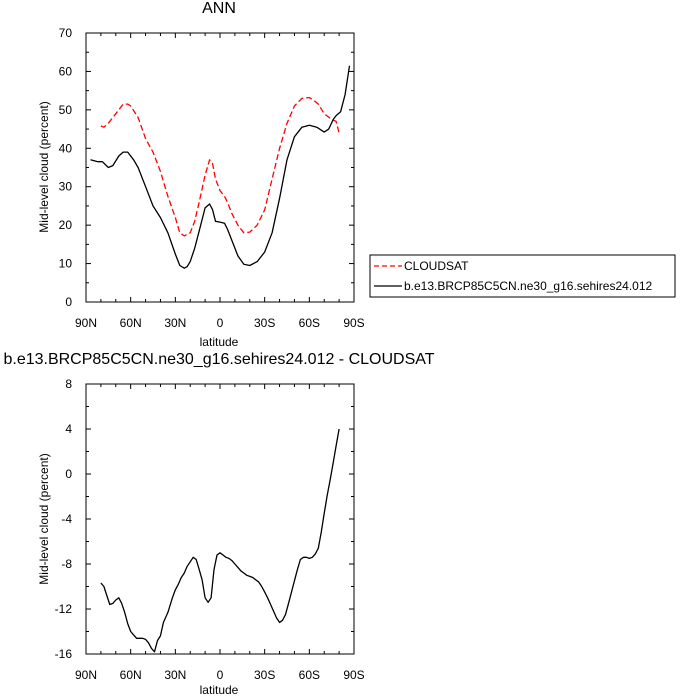  What do you see at coordinates (220, 675) in the screenshot?
I see `bottom-x-tick-label: 0` at bounding box center [220, 675].